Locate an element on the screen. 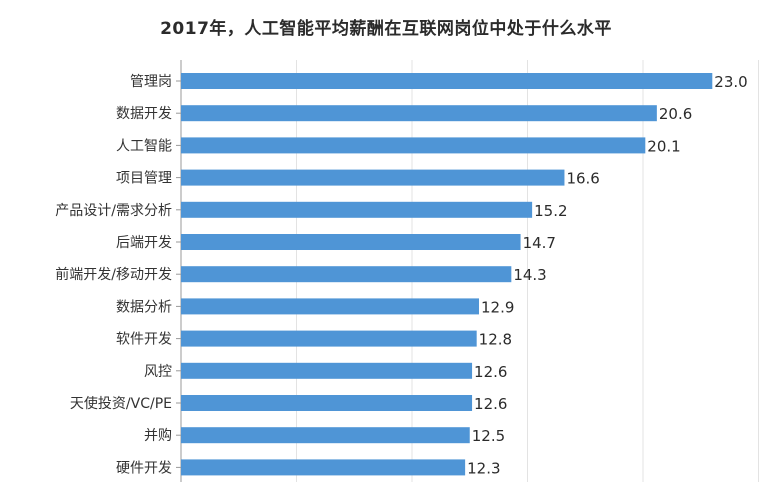 This screenshot has width=772, height=485. category-label: 人工智能 is located at coordinates (144, 146).